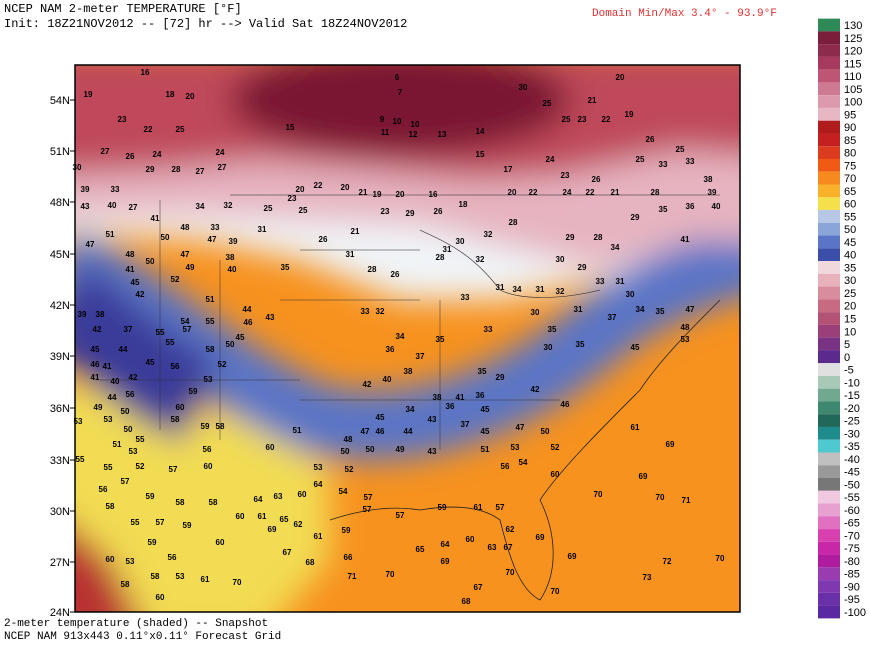 Image resolution: width=870 pixels, height=653 pixels. Describe the element at coordinates (850, 115) in the screenshot. I see `colorbar-label: 95` at that location.